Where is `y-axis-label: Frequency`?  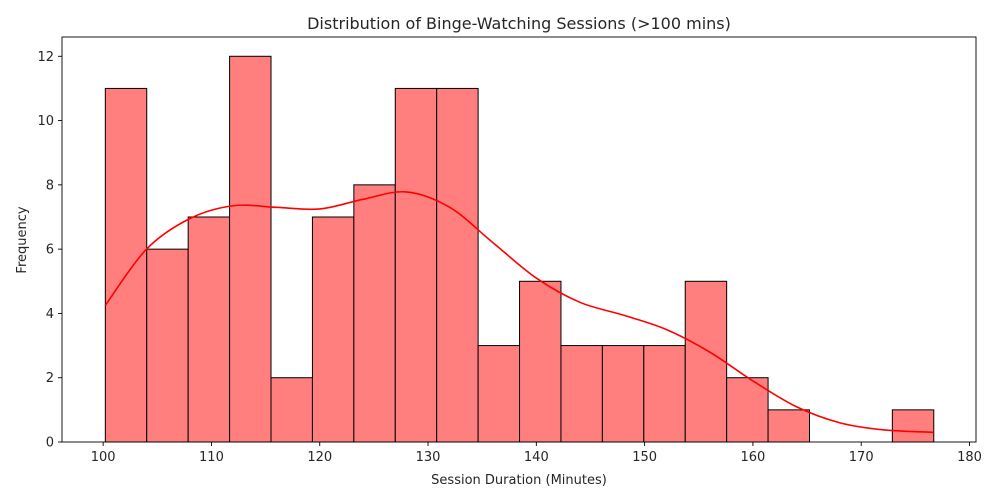 y-axis-label: Frequency is located at coordinates (22, 239).